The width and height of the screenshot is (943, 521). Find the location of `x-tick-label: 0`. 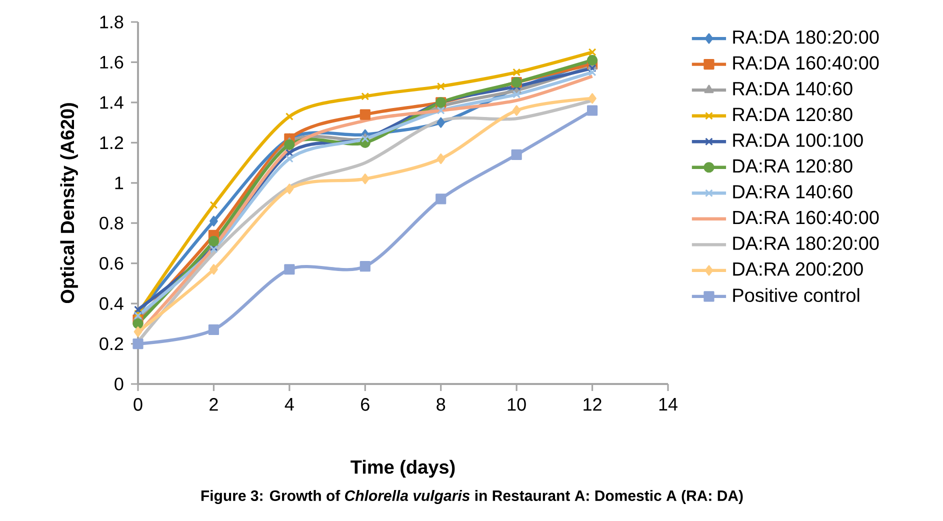

x-tick-label: 0 is located at coordinates (138, 404).